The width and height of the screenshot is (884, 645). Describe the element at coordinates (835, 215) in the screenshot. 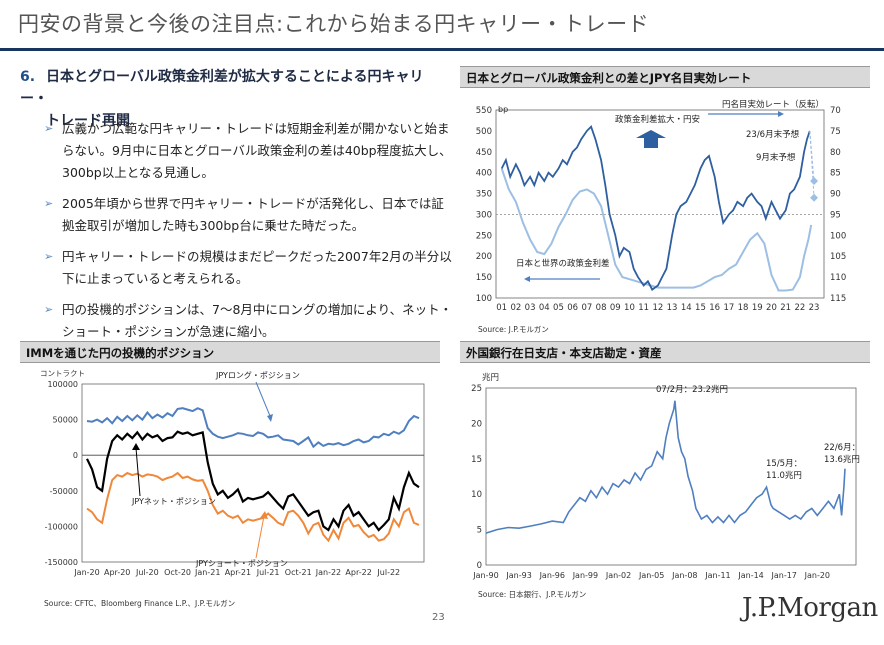

I see `y2-tick-label: 95` at that location.